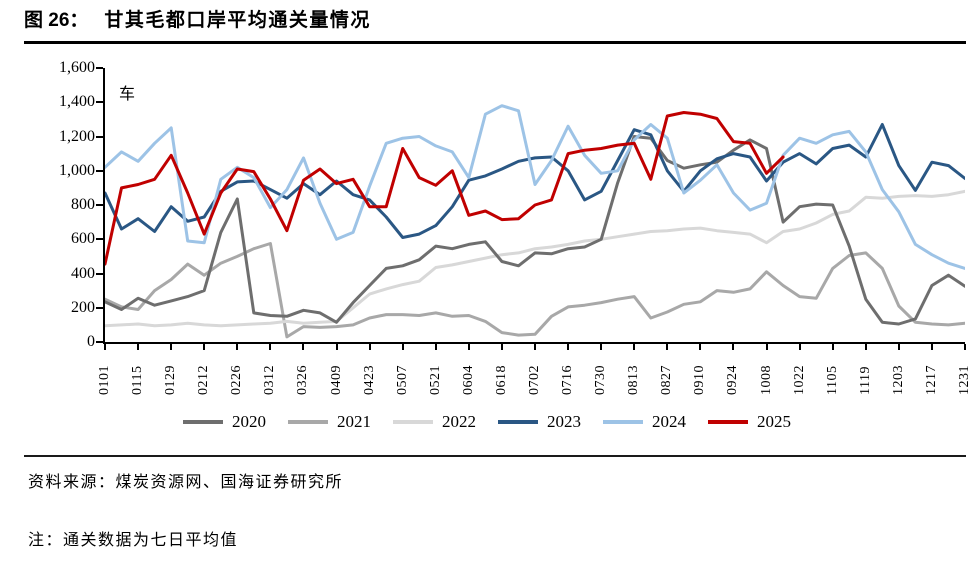 The image size is (974, 570). Describe the element at coordinates (964, 380) in the screenshot. I see `x-tick-label: 1231` at that location.